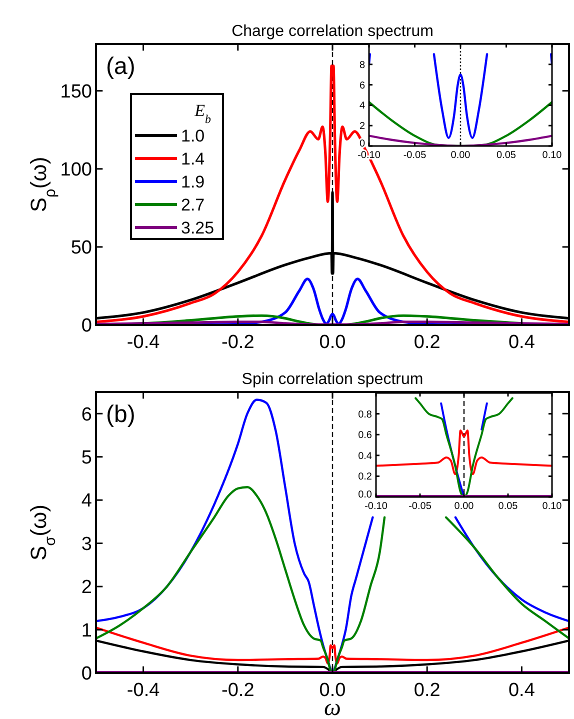 The height and width of the screenshot is (719, 574). Describe the element at coordinates (193, 136) in the screenshot. I see `legend-label: 1.0` at that location.